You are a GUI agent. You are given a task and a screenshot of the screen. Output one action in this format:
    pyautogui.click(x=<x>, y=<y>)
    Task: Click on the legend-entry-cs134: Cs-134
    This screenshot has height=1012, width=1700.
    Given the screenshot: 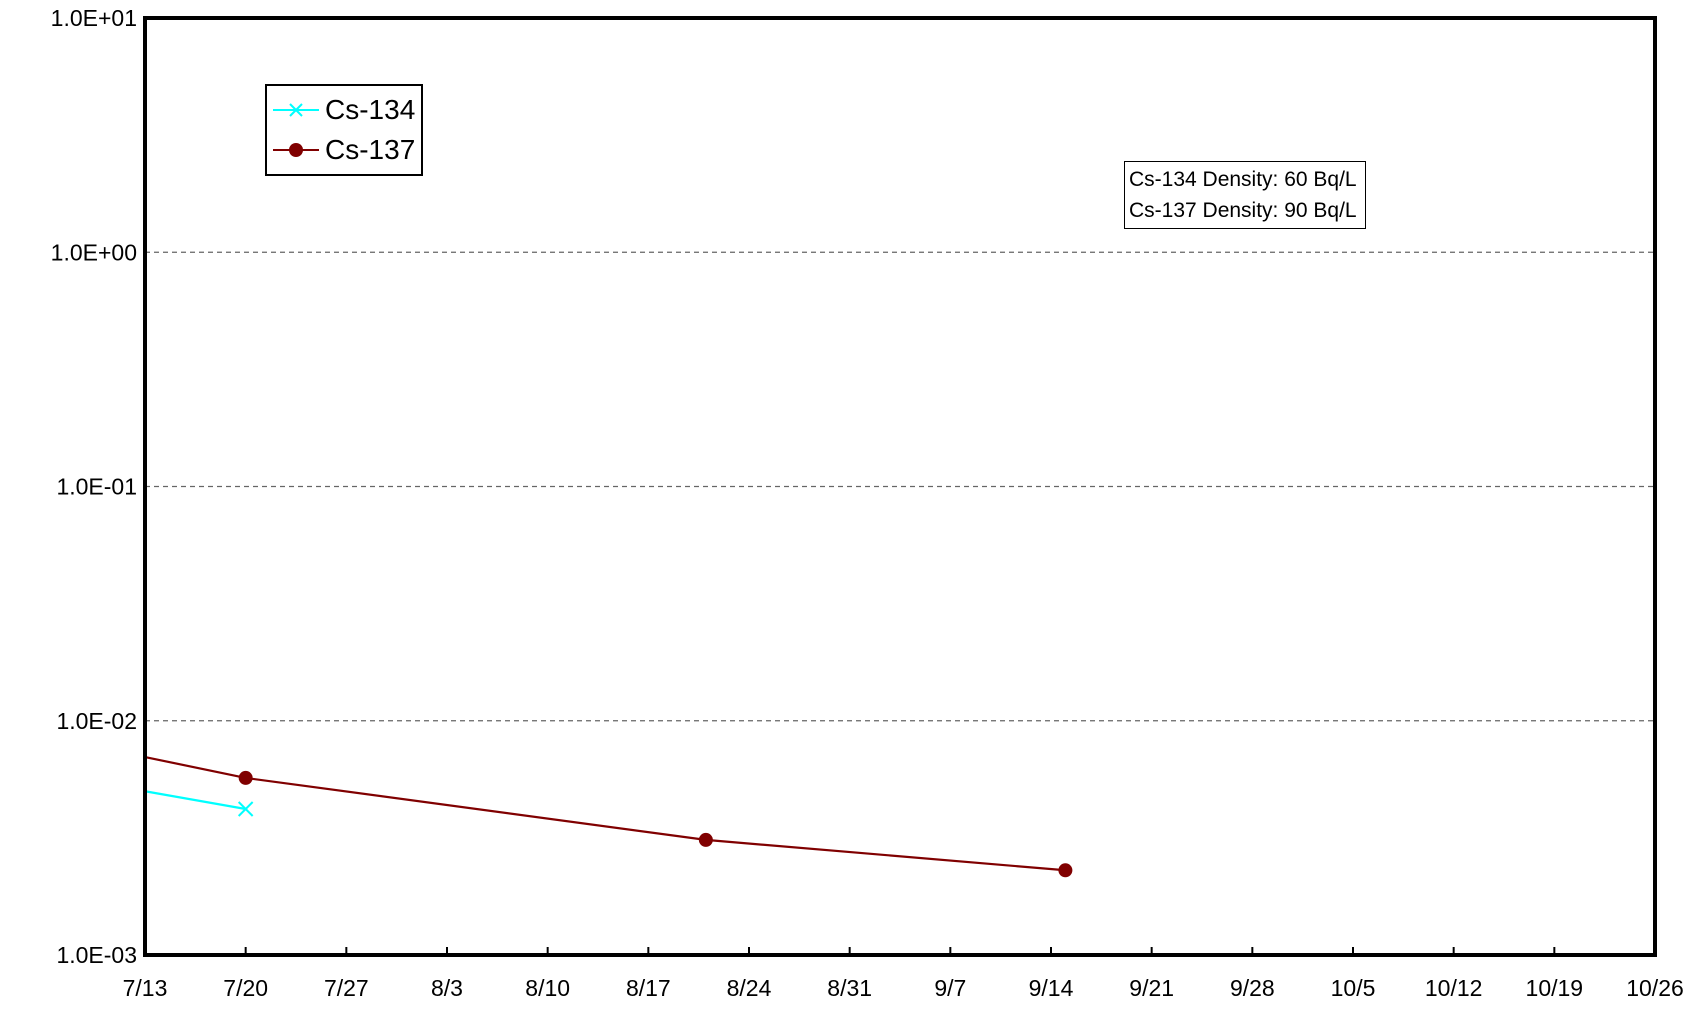 What is the action you would take?
    pyautogui.click(x=343, y=110)
    